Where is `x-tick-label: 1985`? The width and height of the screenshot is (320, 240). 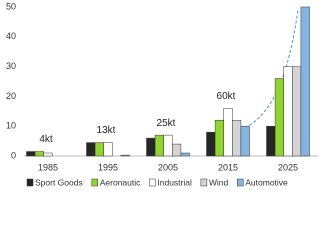 x-tick-label: 1985 is located at coordinates (48, 167).